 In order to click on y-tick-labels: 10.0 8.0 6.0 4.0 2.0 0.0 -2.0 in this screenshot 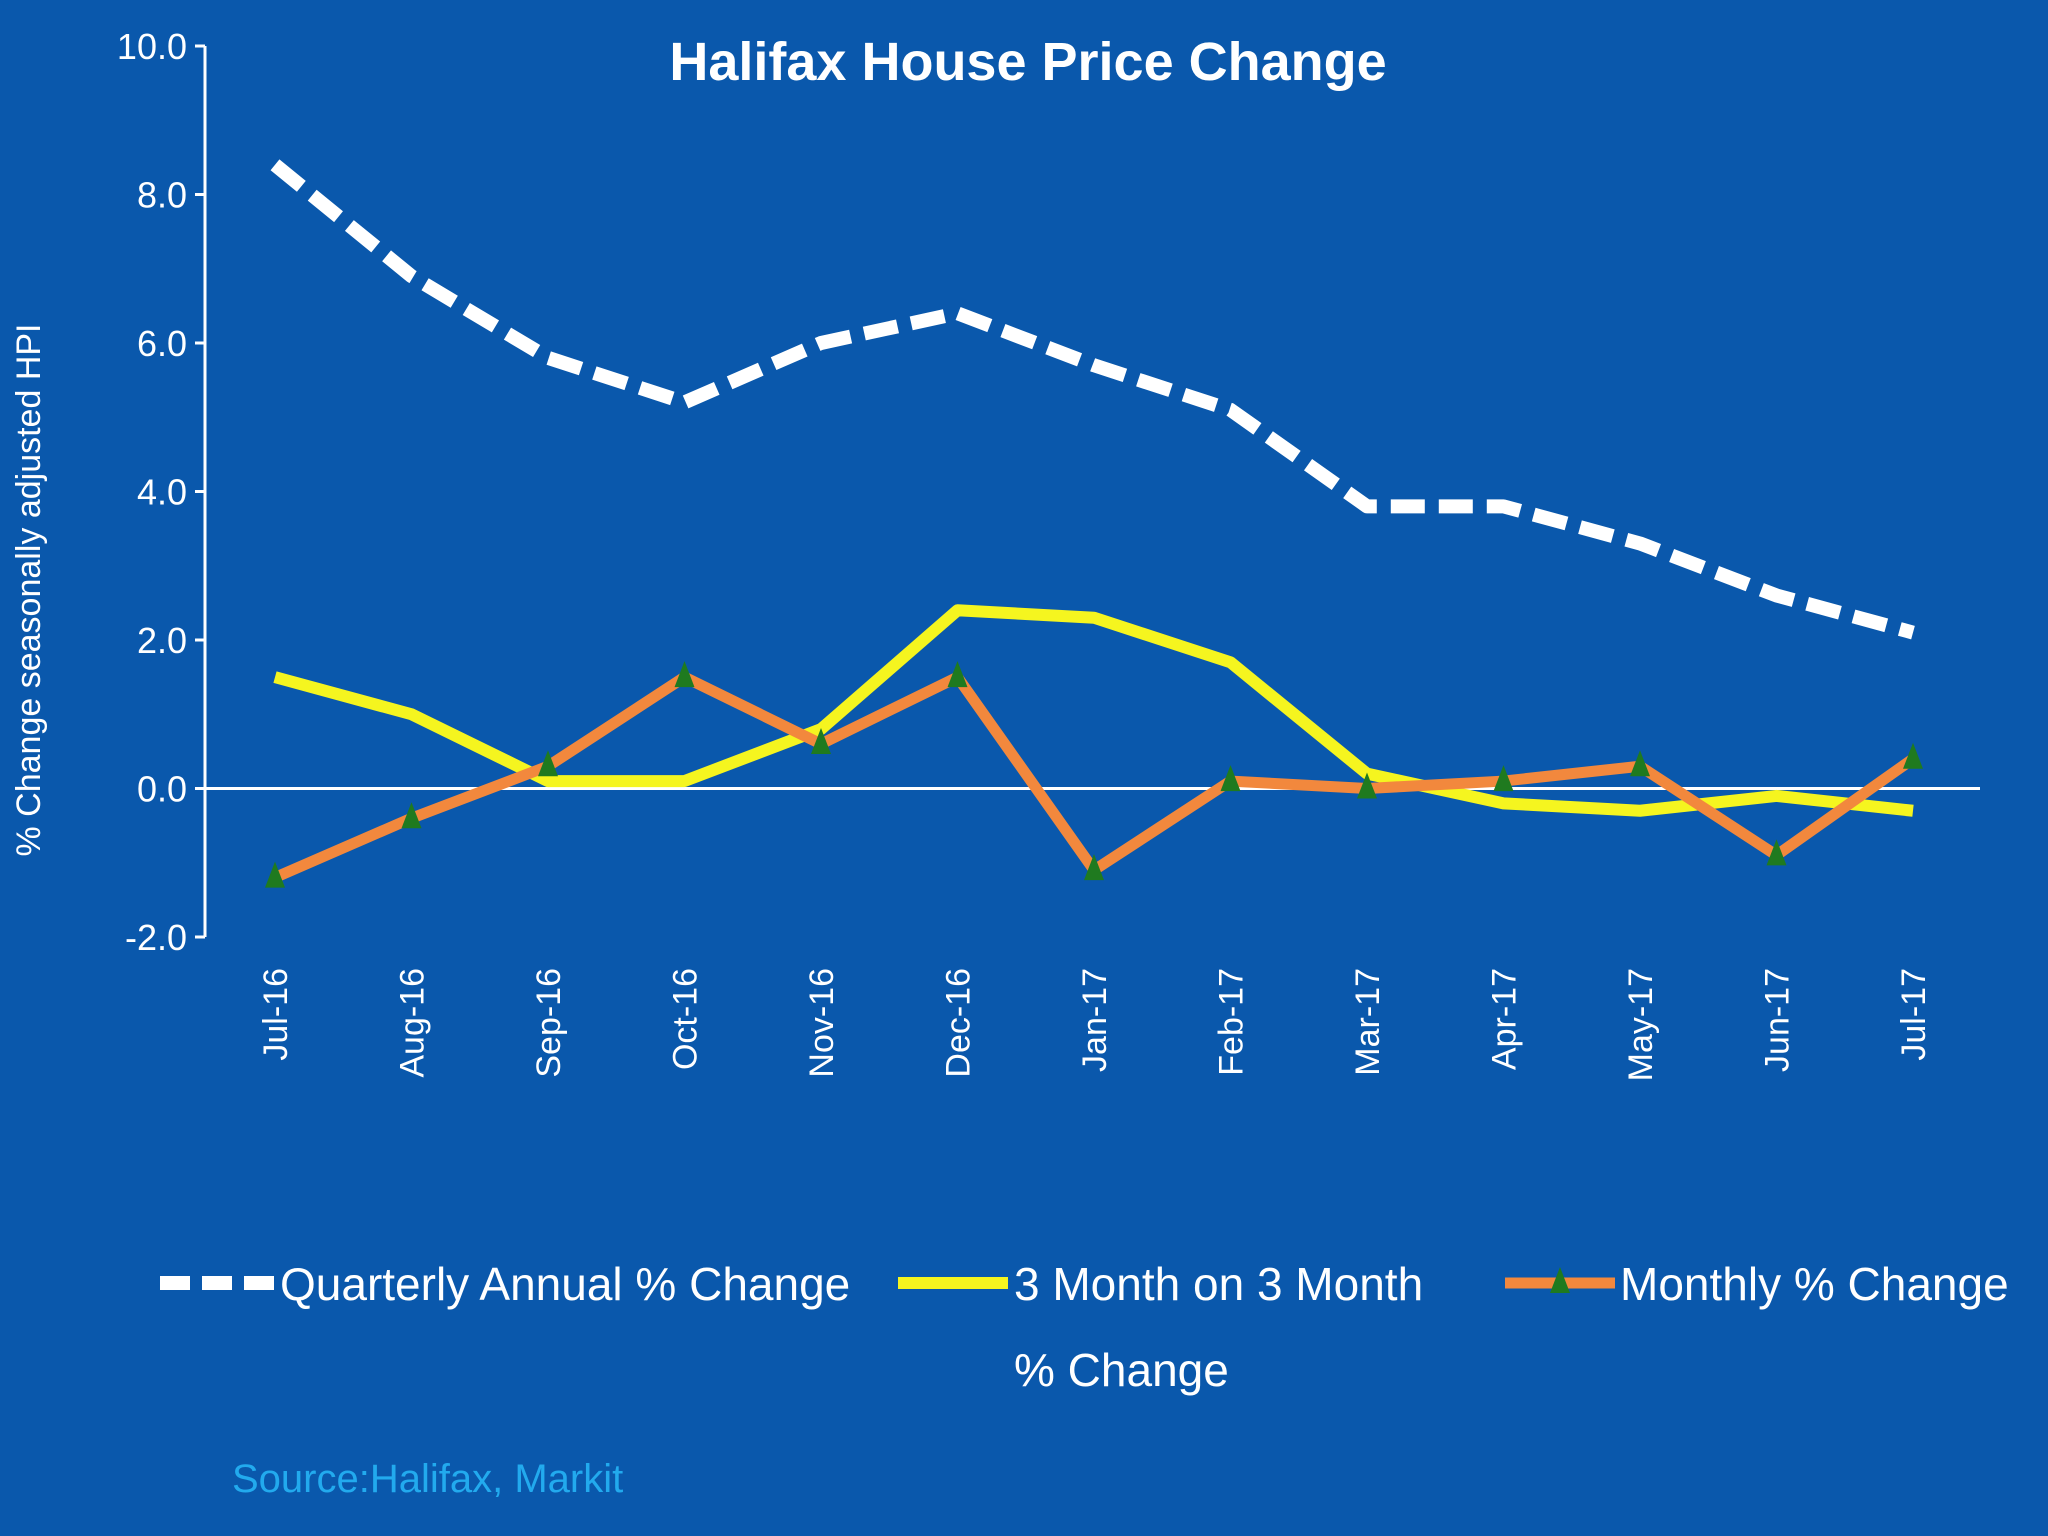, I will do `click(161, 492)`.